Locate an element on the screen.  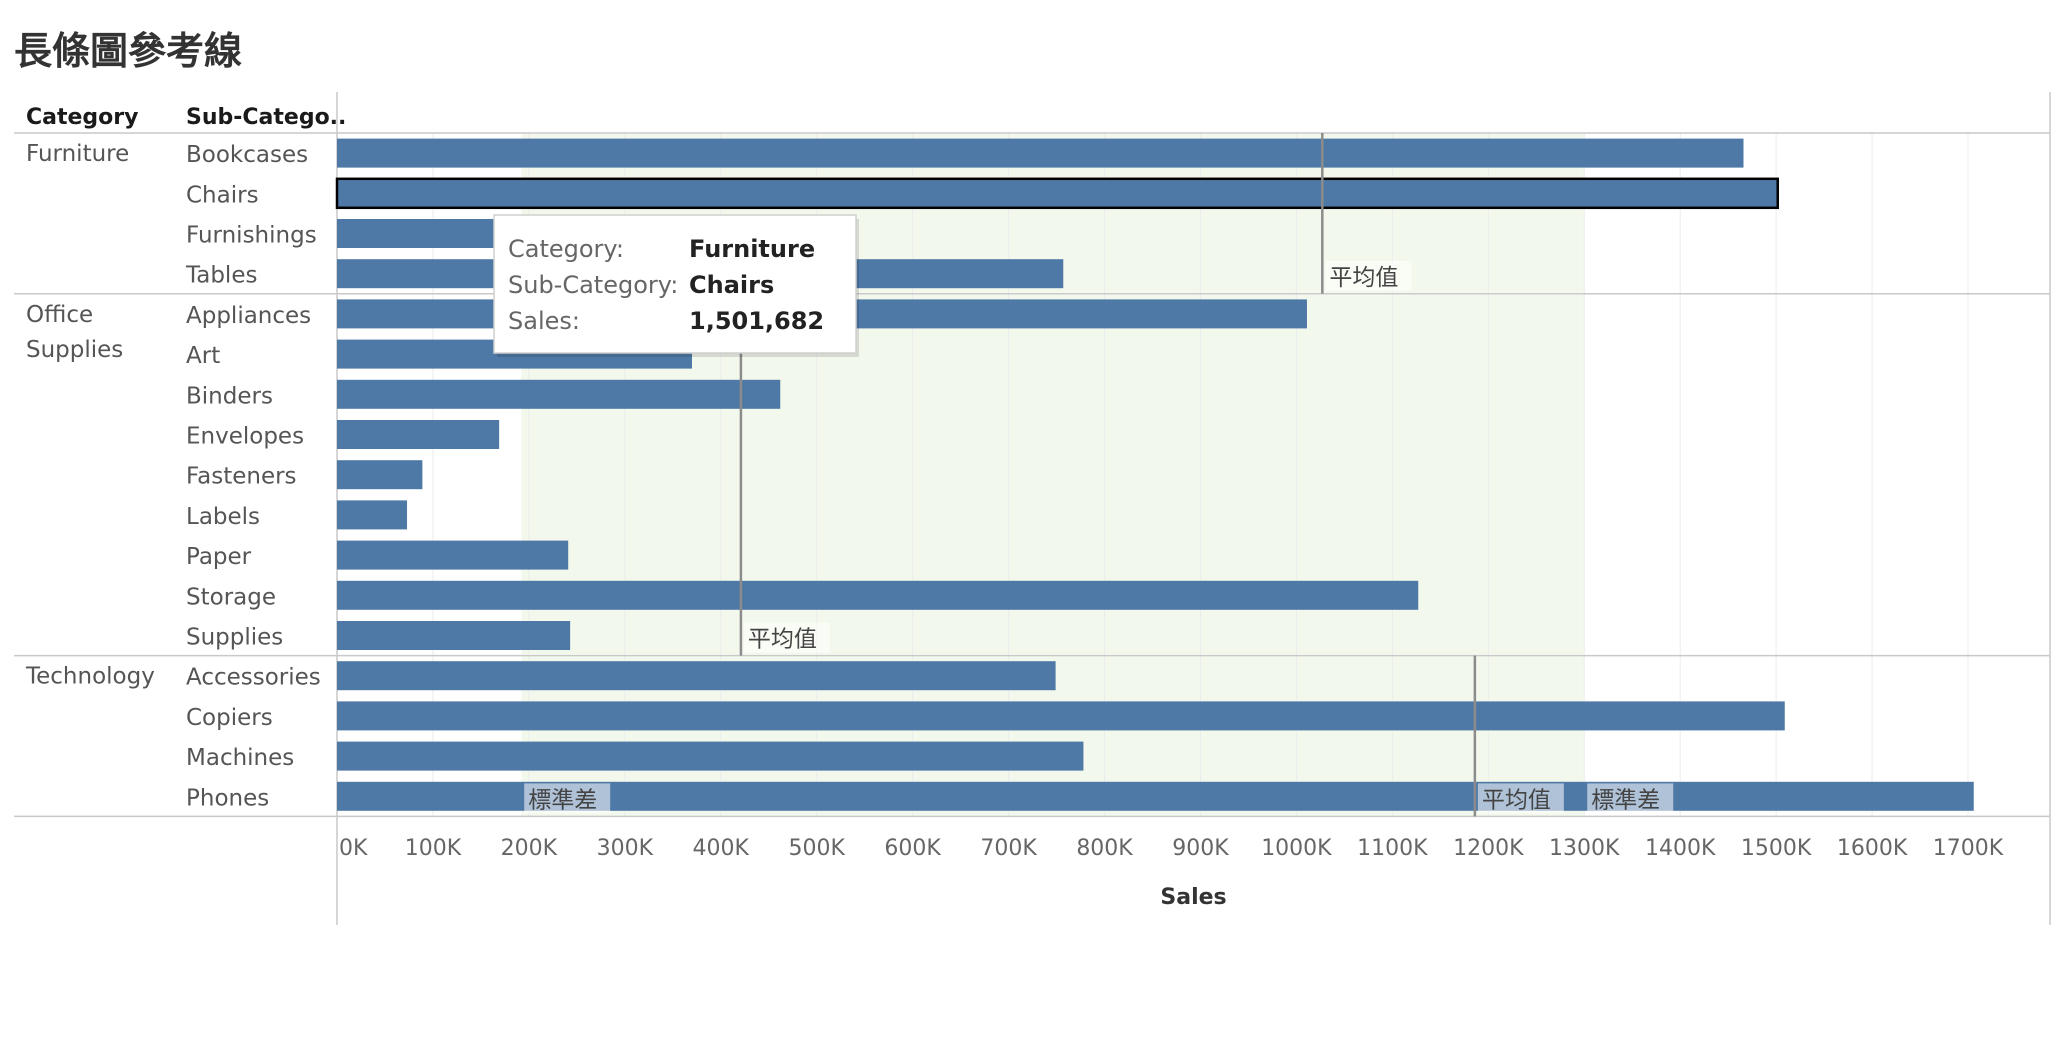
x-tick-label: 1600K is located at coordinates (1872, 848).